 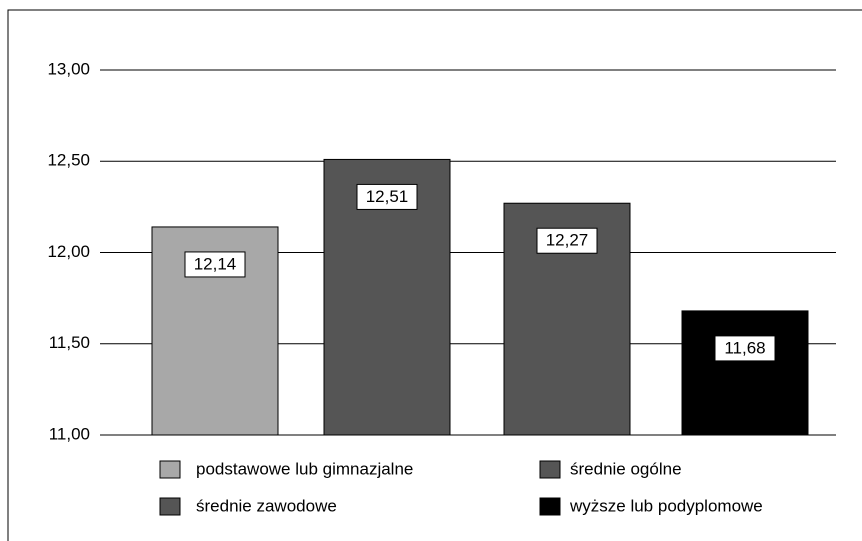 I want to click on y-tick-label: 12,50, so click(x=68, y=160).